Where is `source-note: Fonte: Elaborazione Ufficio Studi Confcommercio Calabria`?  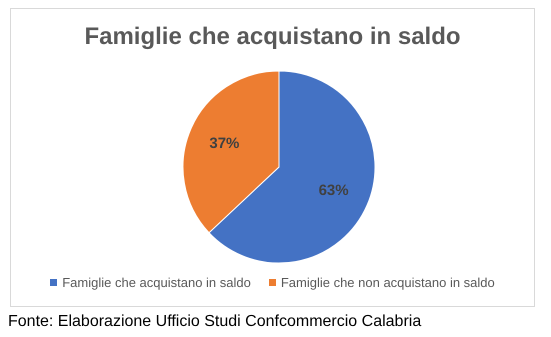 source-note: Fonte: Elaborazione Ufficio Studi Confcommercio Calabria is located at coordinates (215, 322).